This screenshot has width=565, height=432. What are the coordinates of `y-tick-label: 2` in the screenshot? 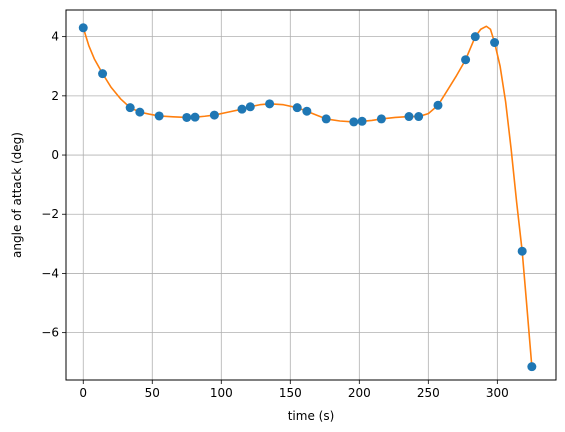 It's located at (55, 96).